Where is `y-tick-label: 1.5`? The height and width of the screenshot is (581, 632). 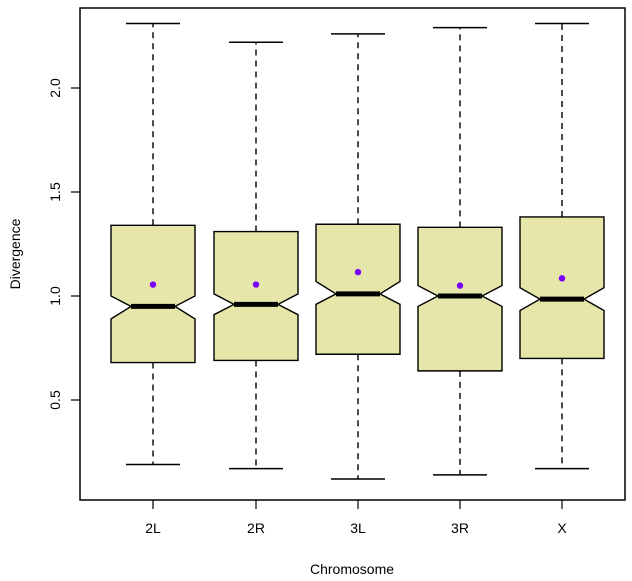 y-tick-label: 1.5 is located at coordinates (55, 192).